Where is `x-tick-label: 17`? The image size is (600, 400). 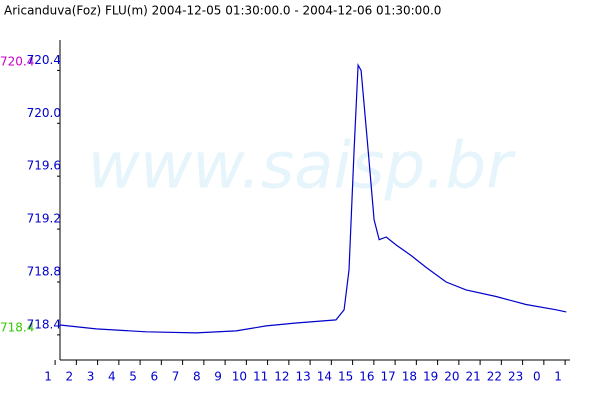
x-tick-label: 17 is located at coordinates (387, 377).